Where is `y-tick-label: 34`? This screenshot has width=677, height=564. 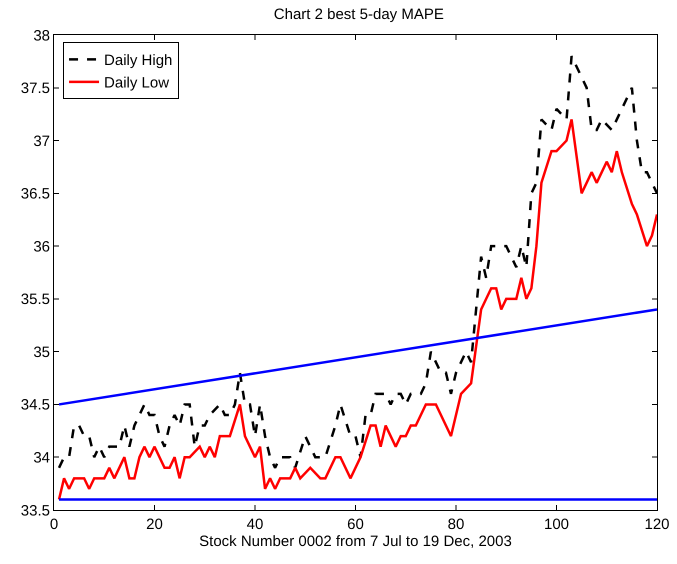
y-tick-label: 34 is located at coordinates (41, 457).